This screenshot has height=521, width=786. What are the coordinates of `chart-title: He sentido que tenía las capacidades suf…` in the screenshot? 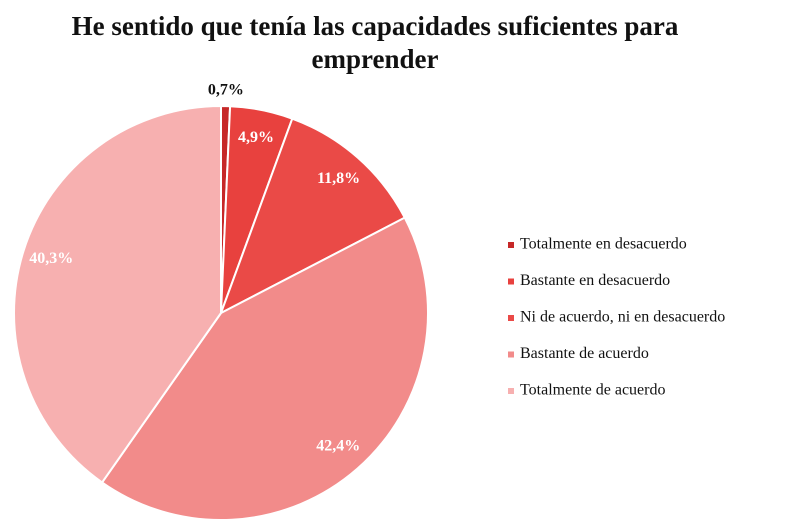 It's located at (375, 42).